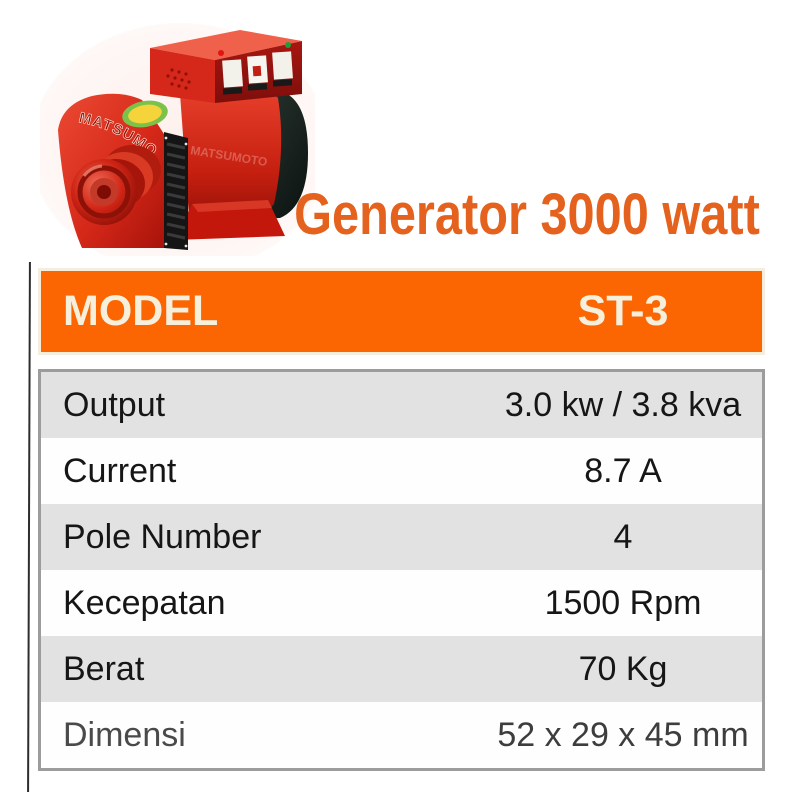 The width and height of the screenshot is (800, 800). I want to click on control-box, so click(226, 66).